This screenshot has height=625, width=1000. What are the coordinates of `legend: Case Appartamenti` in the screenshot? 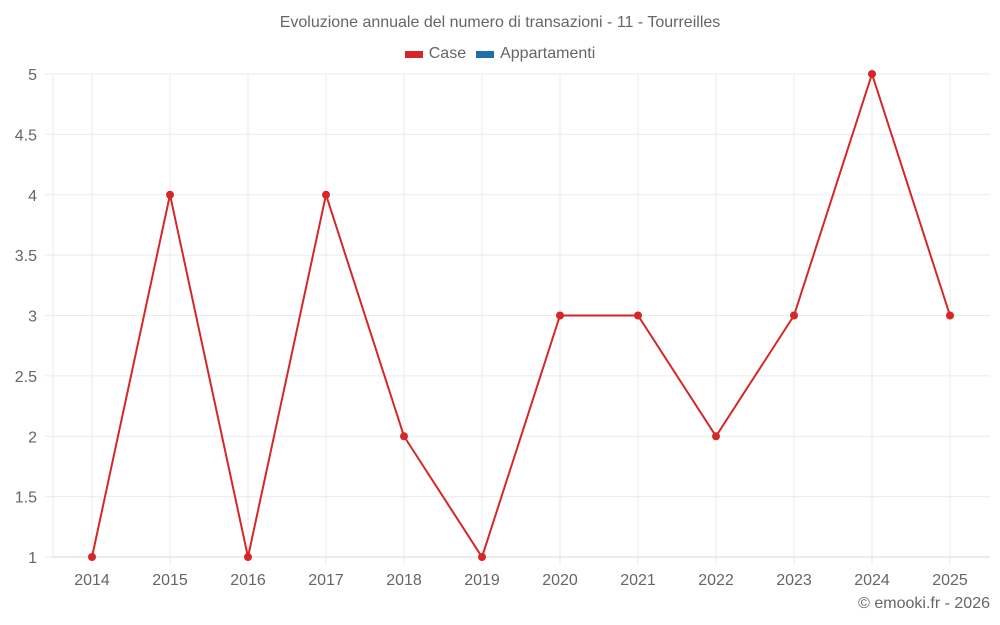 It's located at (500, 54).